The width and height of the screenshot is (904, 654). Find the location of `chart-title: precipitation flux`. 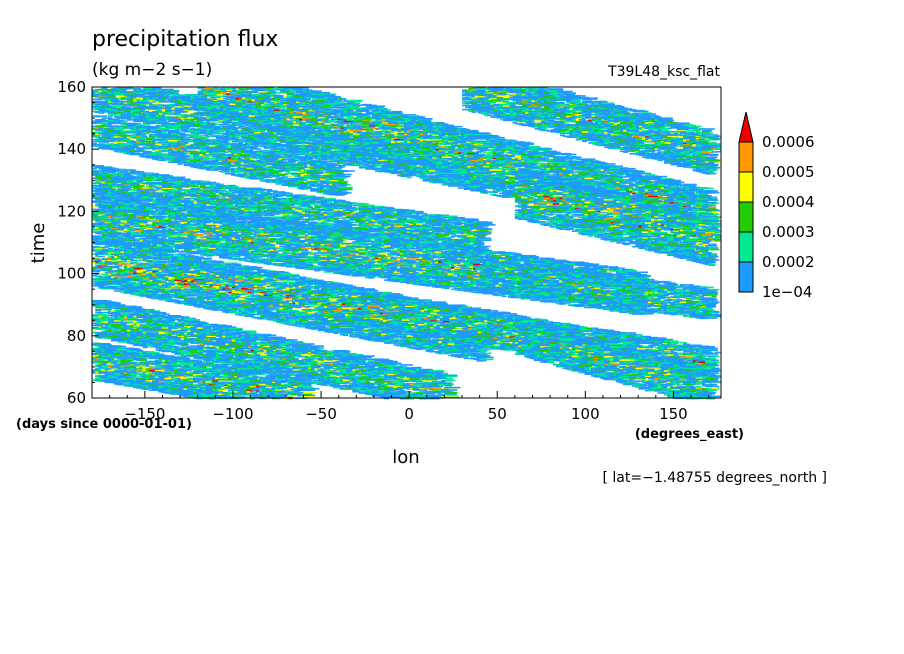

chart-title: precipitation flux is located at coordinates (185, 39).